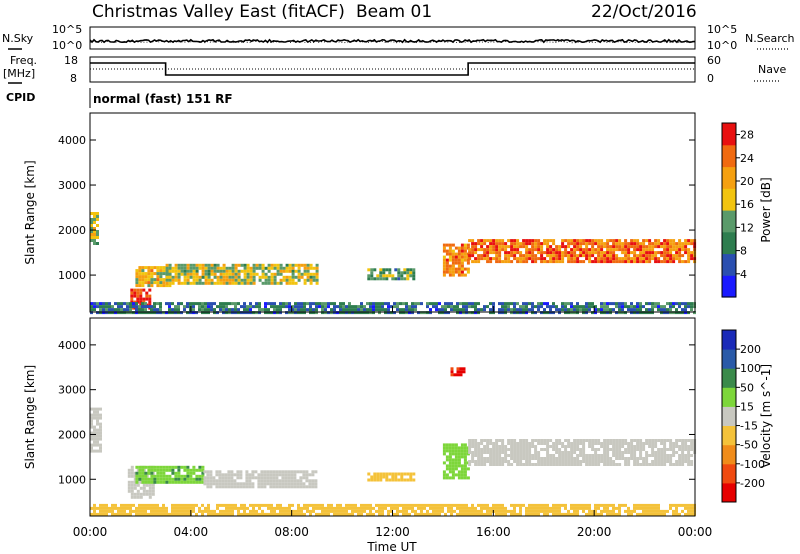  I want to click on data-cell-p1-r2, so click(188, 479).